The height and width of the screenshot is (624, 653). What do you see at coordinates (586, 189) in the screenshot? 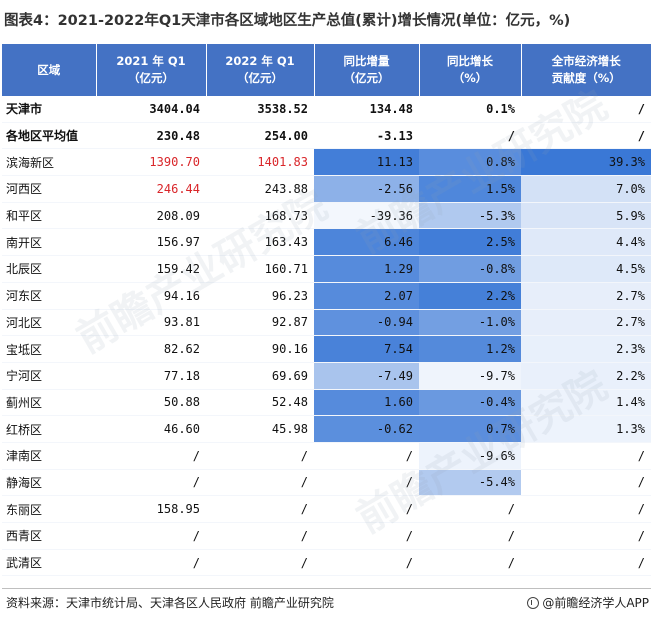
I see `value-cell: 7.0%` at bounding box center [586, 189].